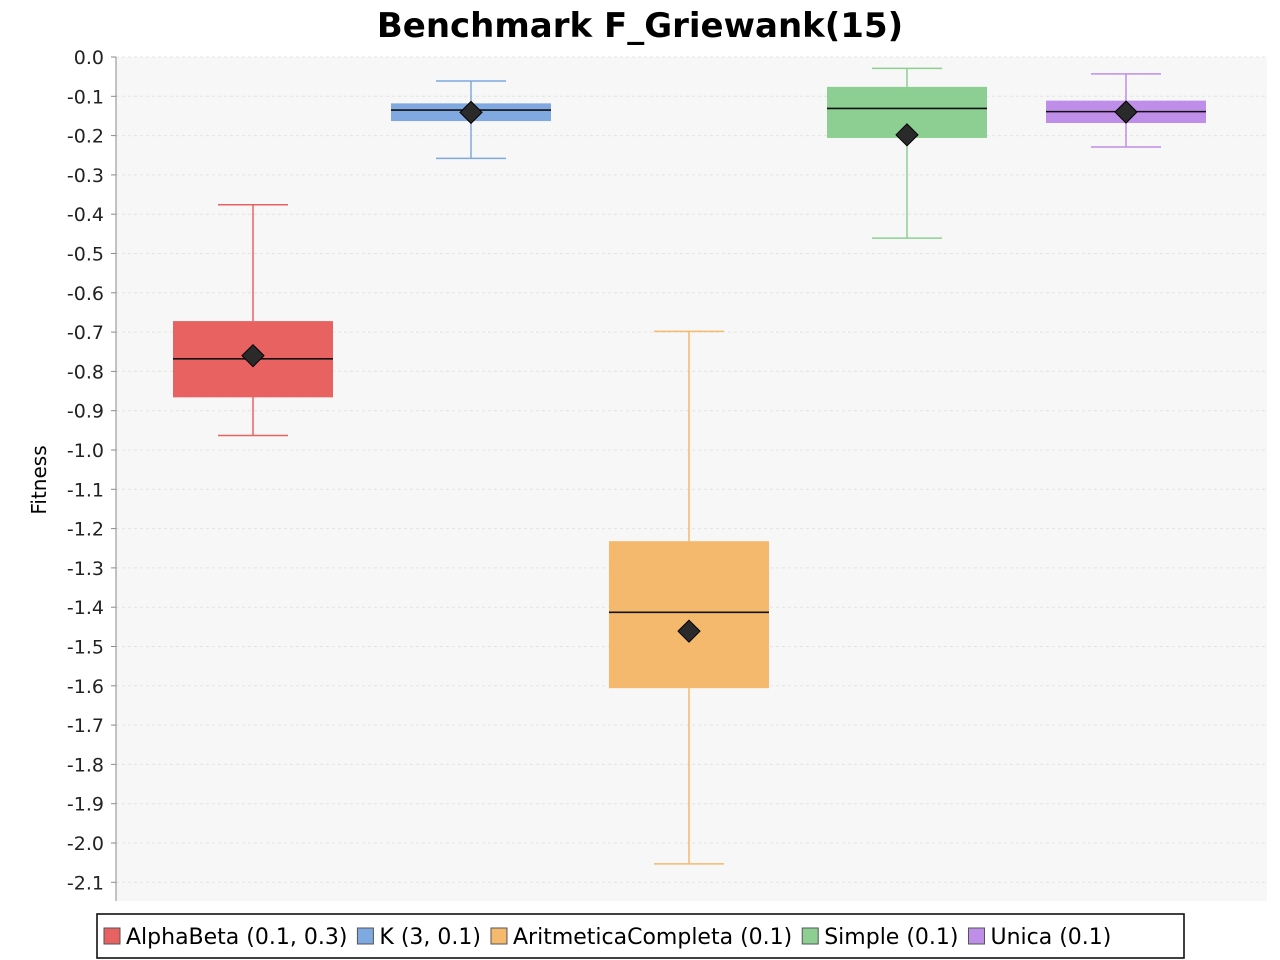  Describe the element at coordinates (85, 883) in the screenshot. I see `y-tick-label: -2.1` at that location.